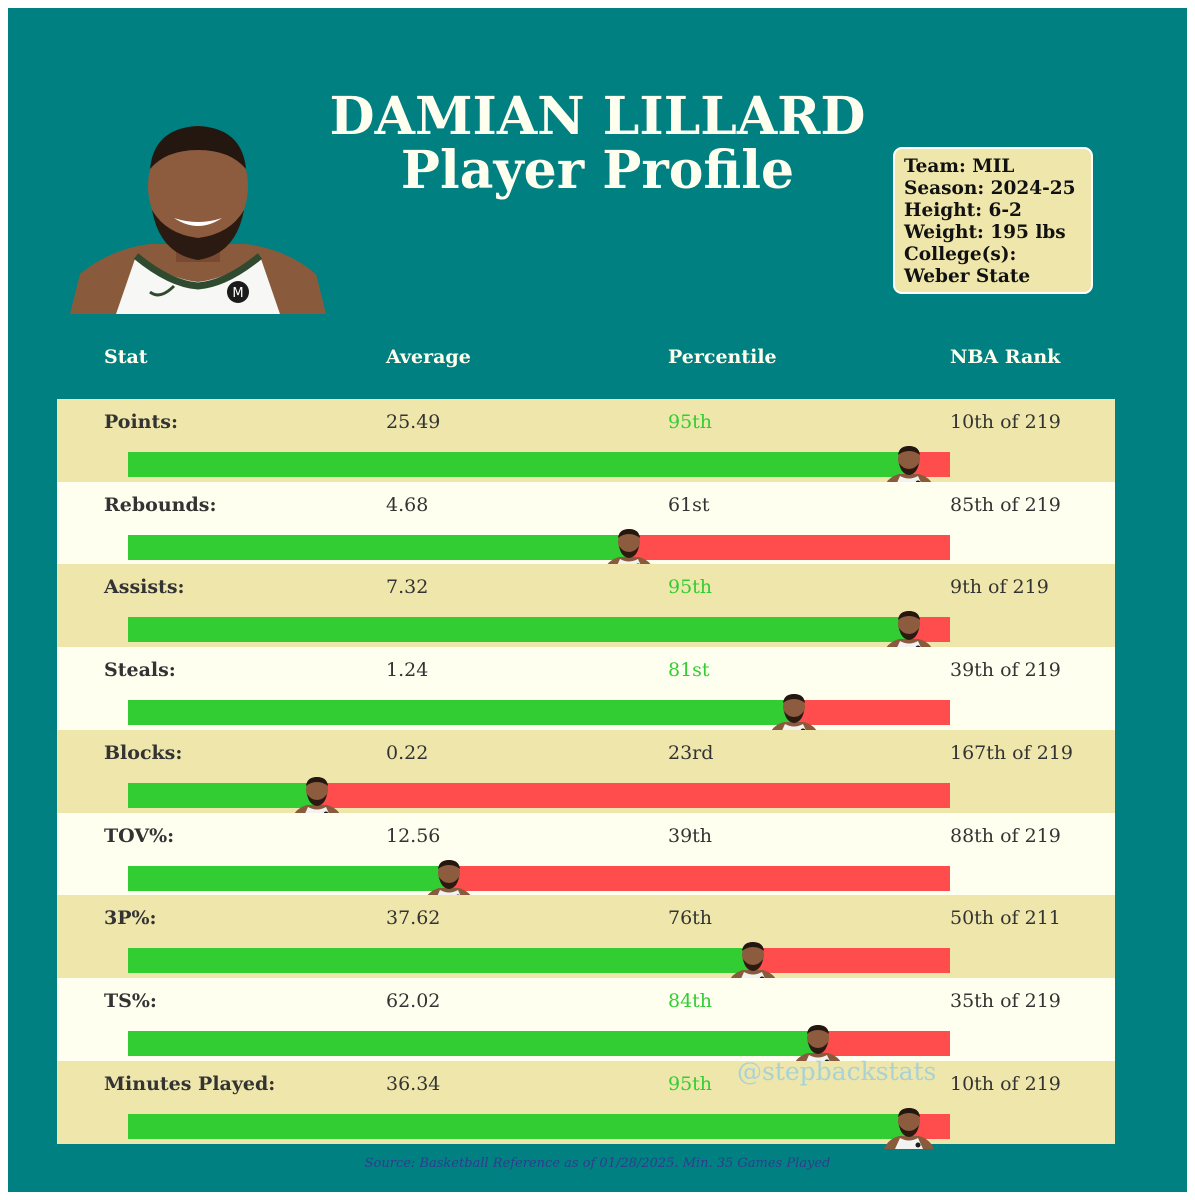 The height and width of the screenshot is (1200, 1195). I want to click on stat-percentile: 23rd, so click(691, 752).